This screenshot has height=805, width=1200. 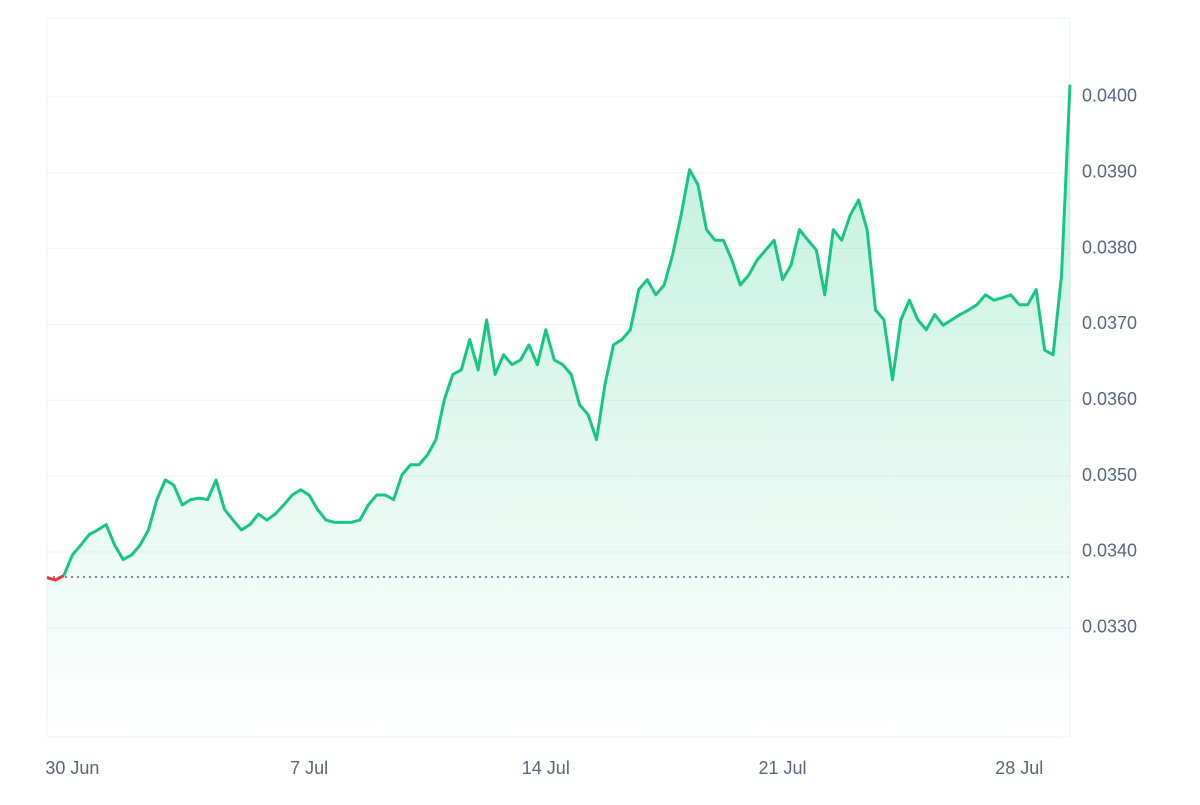 What do you see at coordinates (1109, 247) in the screenshot?
I see `y-tick-label: 0.0380` at bounding box center [1109, 247].